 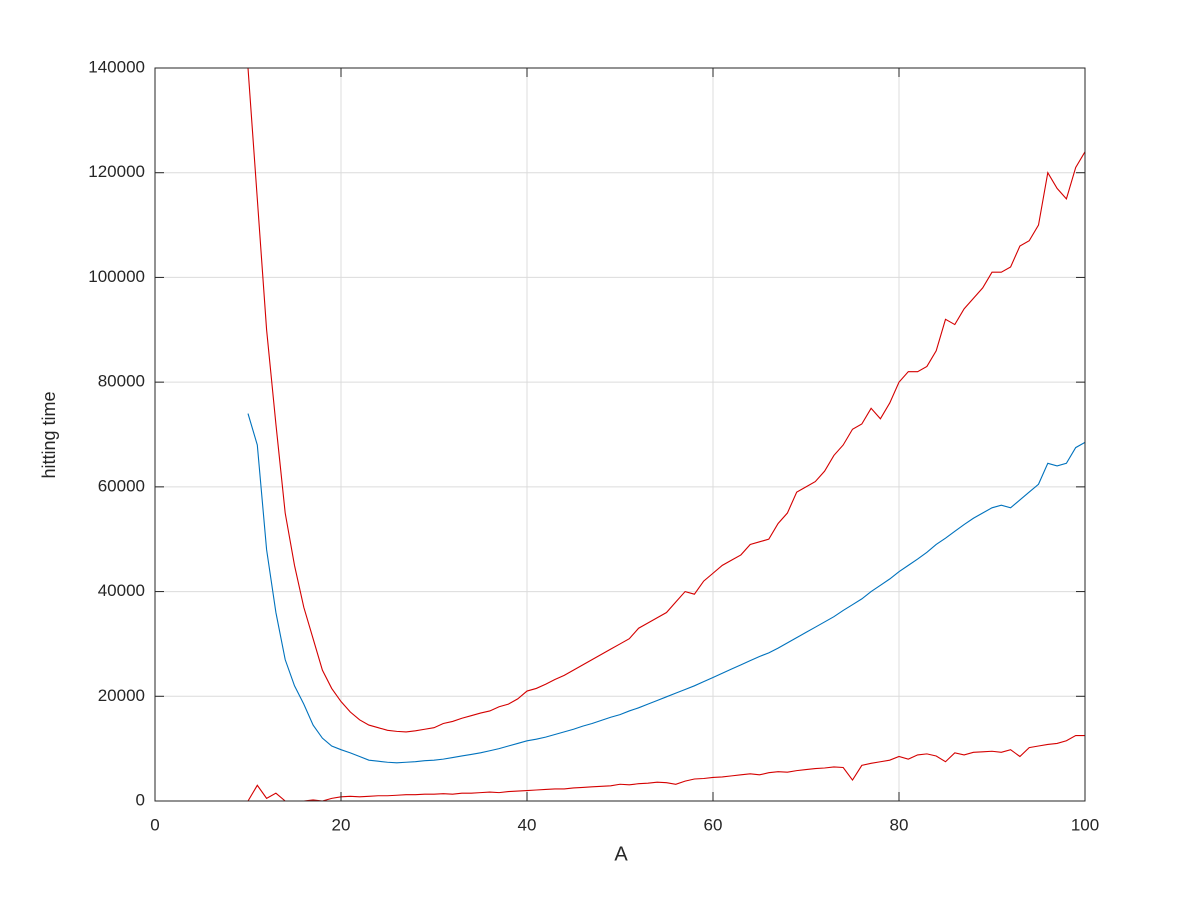 I want to click on y-tick-label: 40000, so click(x=121, y=590).